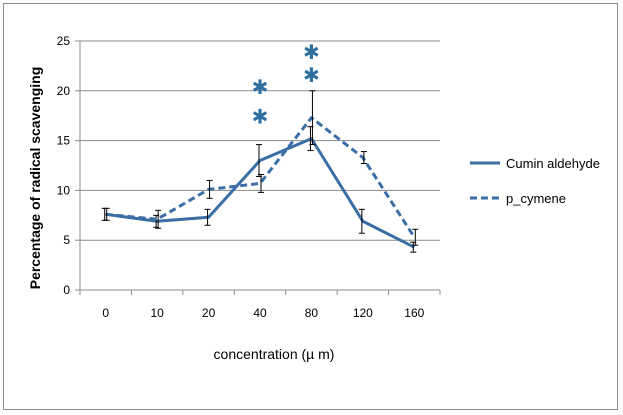 The image size is (623, 415). Describe the element at coordinates (414, 313) in the screenshot. I see `x-tick-160: 160` at that location.